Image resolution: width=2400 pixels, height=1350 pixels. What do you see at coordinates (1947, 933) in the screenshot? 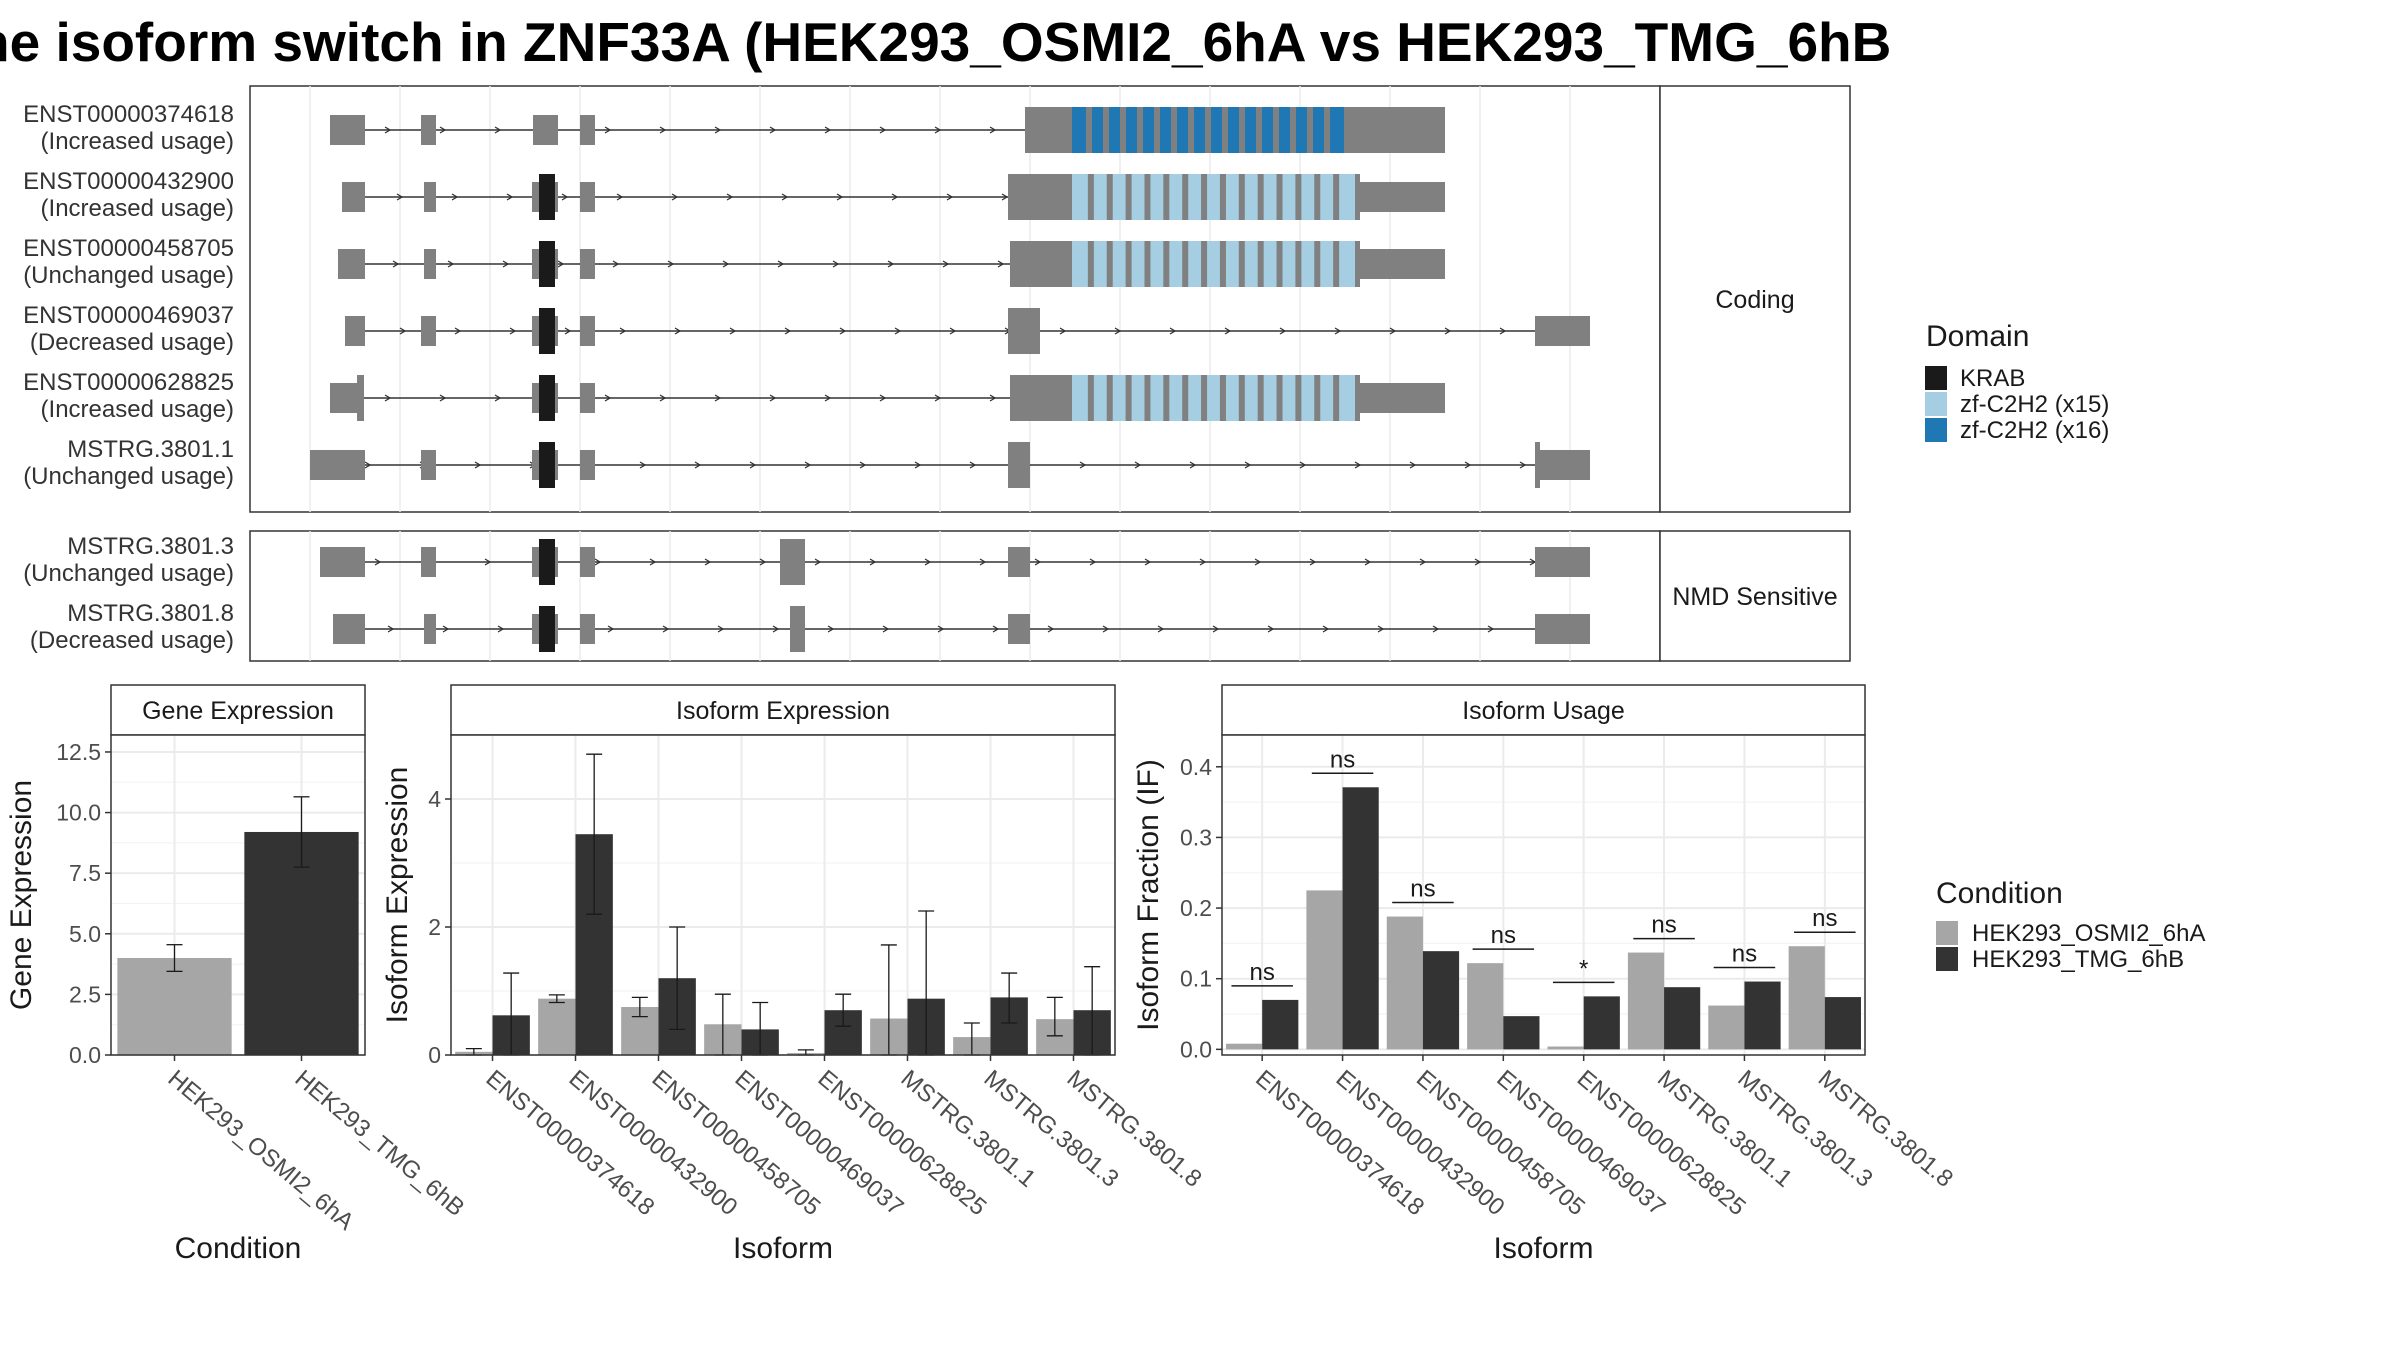
I see `condition-legend-swatch` at bounding box center [1947, 933].